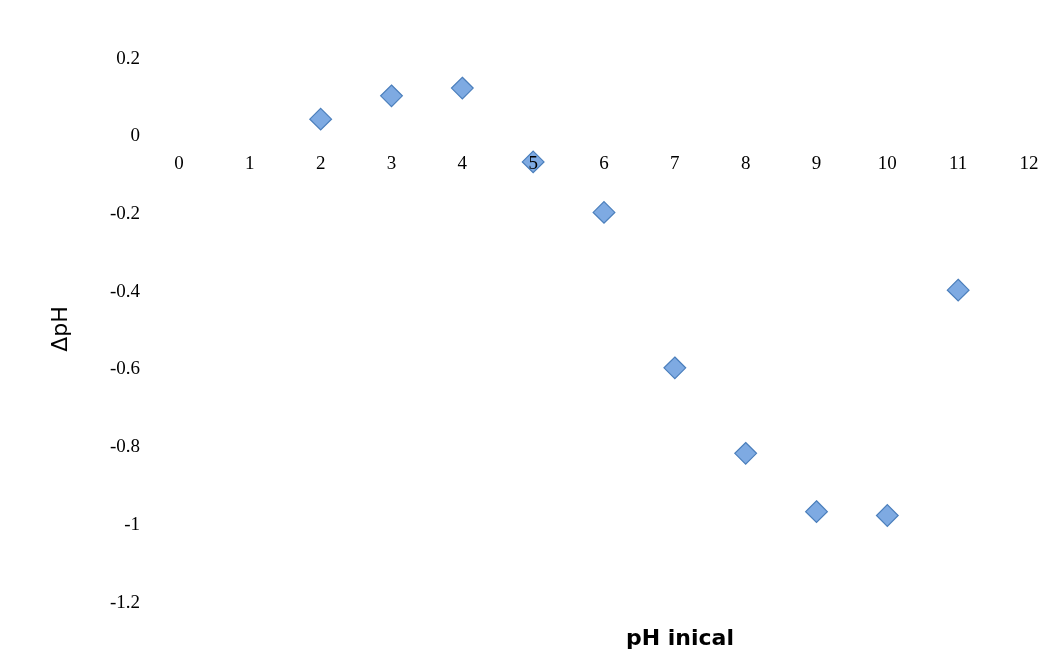  I want to click on y-tick-label: -1.2, so click(124, 601).